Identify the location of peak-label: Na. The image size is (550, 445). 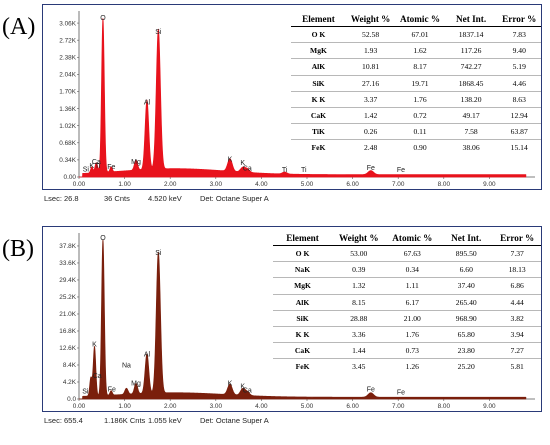
(126, 366).